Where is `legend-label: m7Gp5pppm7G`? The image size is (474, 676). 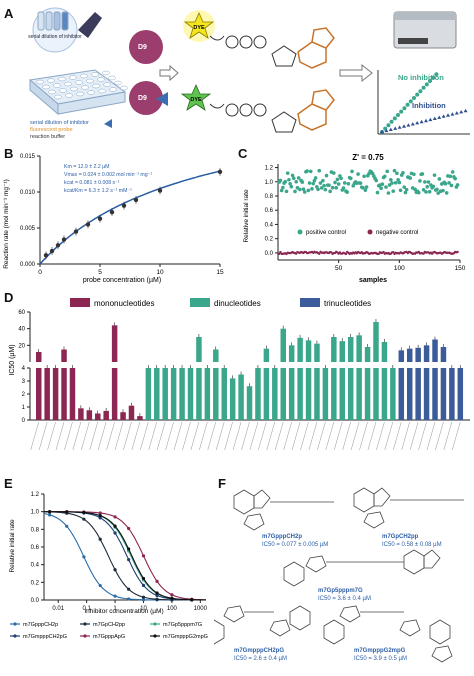
legend-label: m7Gp5pppm7G is located at coordinates (182, 625).